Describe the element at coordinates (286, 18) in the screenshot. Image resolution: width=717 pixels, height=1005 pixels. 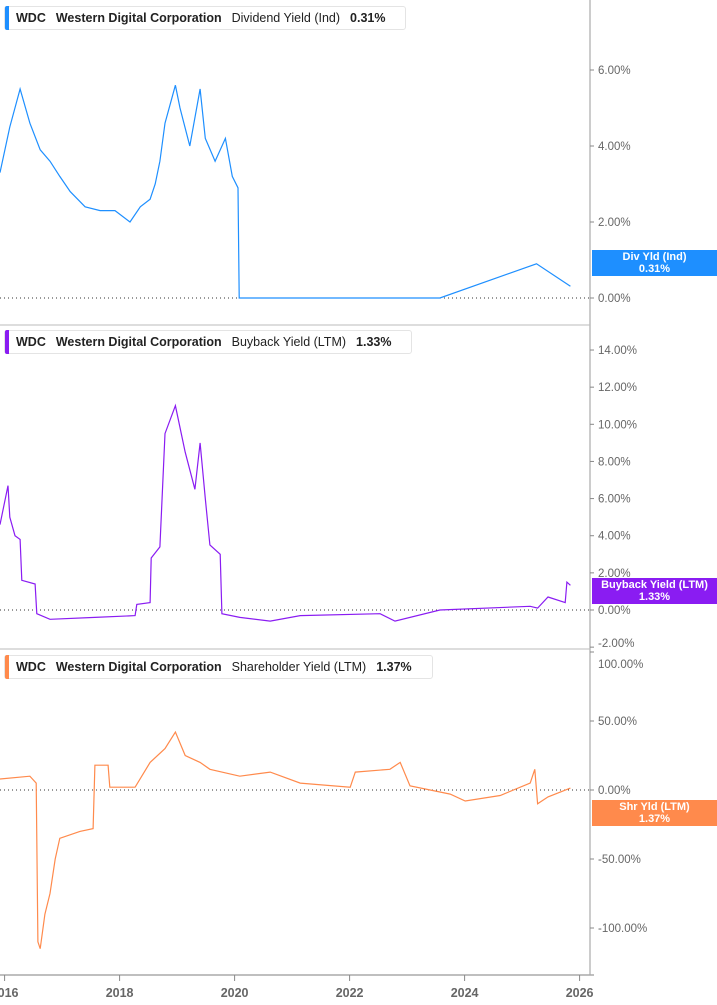
I see `legend-metric: Dividend Yield (Ind)` at that location.